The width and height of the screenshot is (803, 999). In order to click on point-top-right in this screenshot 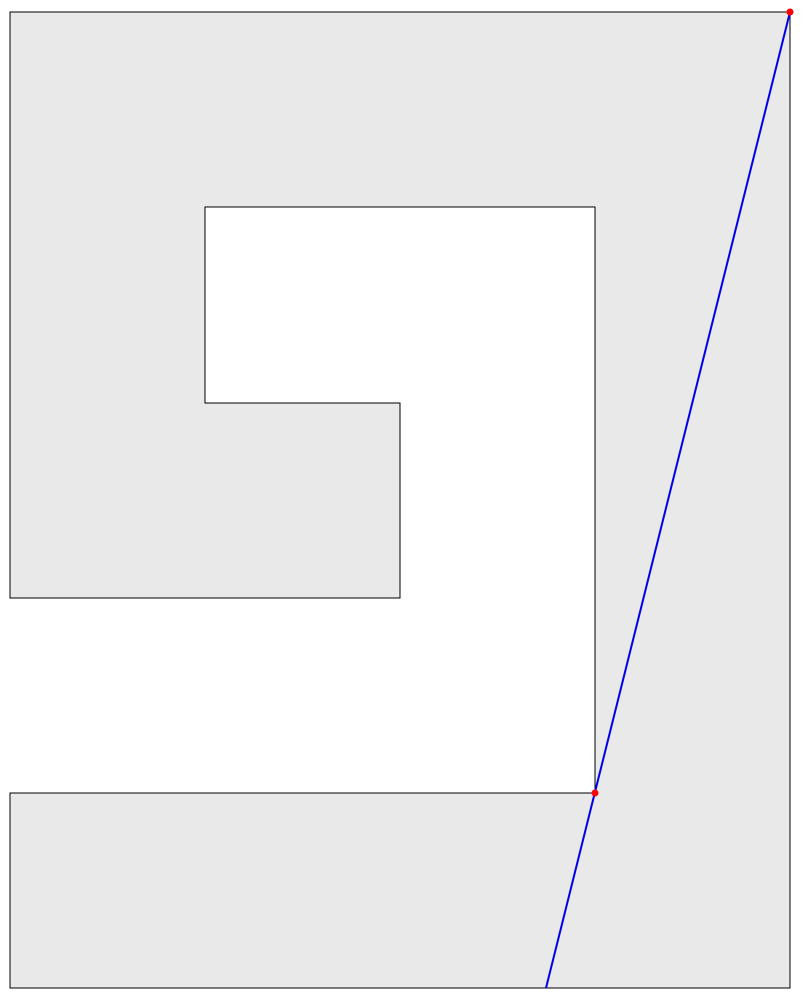, I will do `click(790, 12)`.